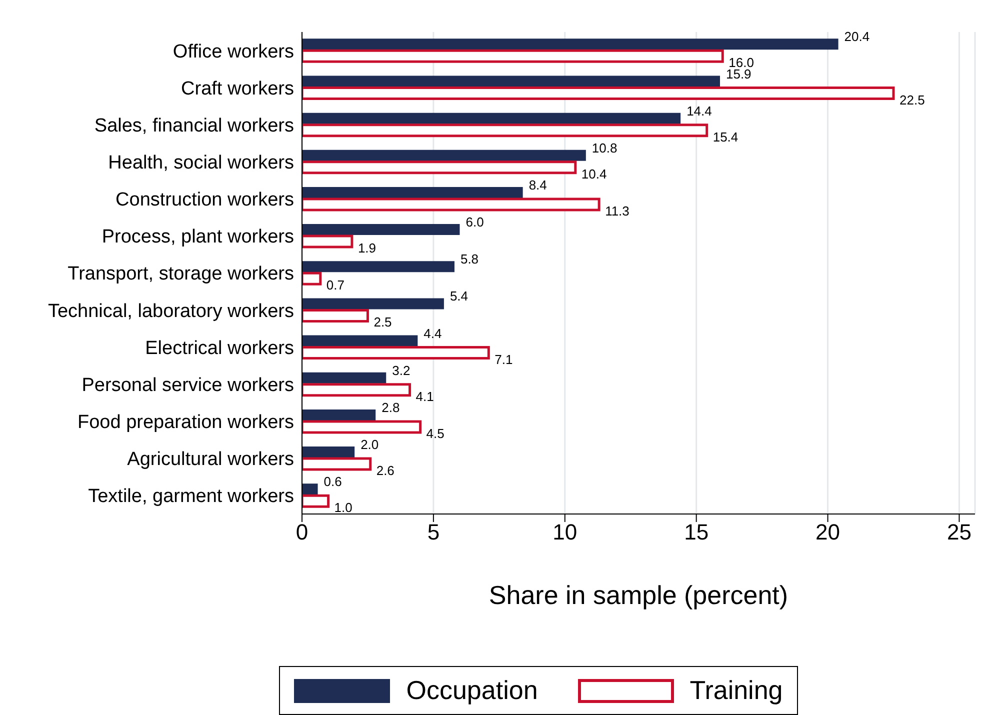 Image resolution: width=987 pixels, height=715 pixels. Describe the element at coordinates (472, 690) in the screenshot. I see `legend-label: Occupation` at that location.